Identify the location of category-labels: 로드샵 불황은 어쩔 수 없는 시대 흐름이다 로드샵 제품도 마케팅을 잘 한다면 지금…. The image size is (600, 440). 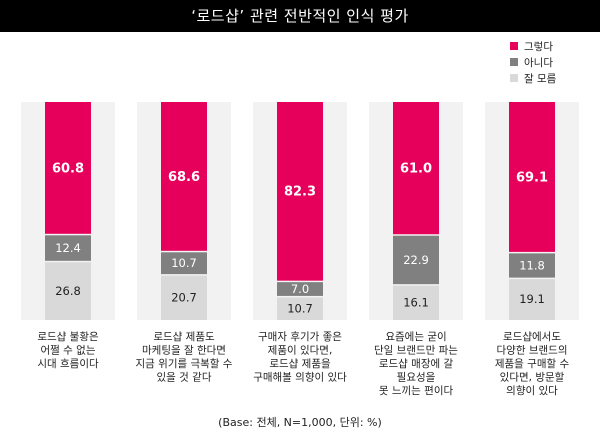
(303, 364).